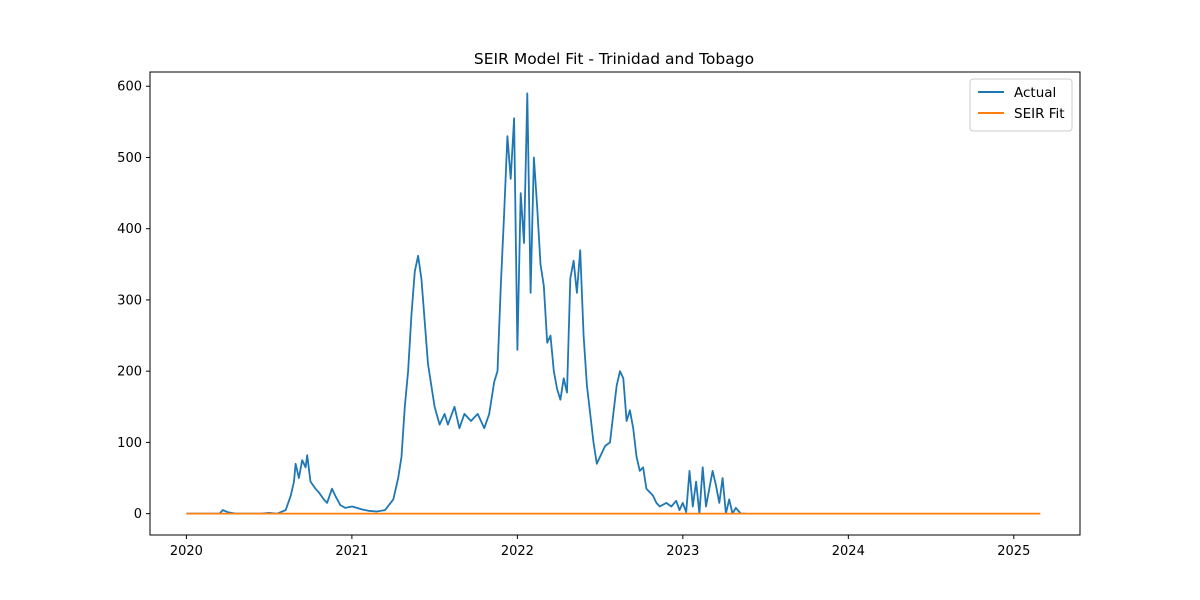  What do you see at coordinates (186, 551) in the screenshot?
I see `x-tick-label: 2020` at bounding box center [186, 551].